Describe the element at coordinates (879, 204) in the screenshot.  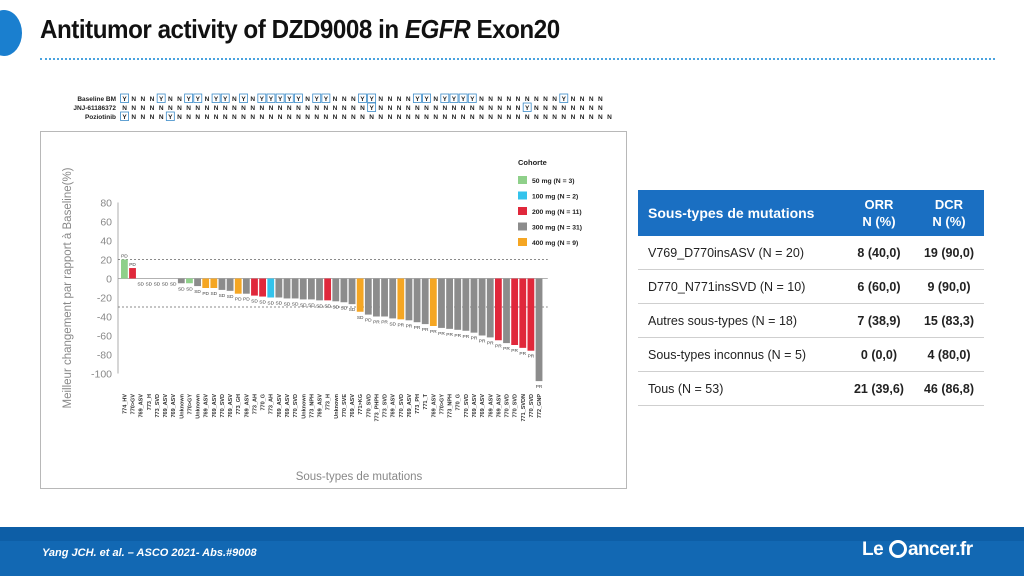
I see `header-orr-label: ORR` at that location.